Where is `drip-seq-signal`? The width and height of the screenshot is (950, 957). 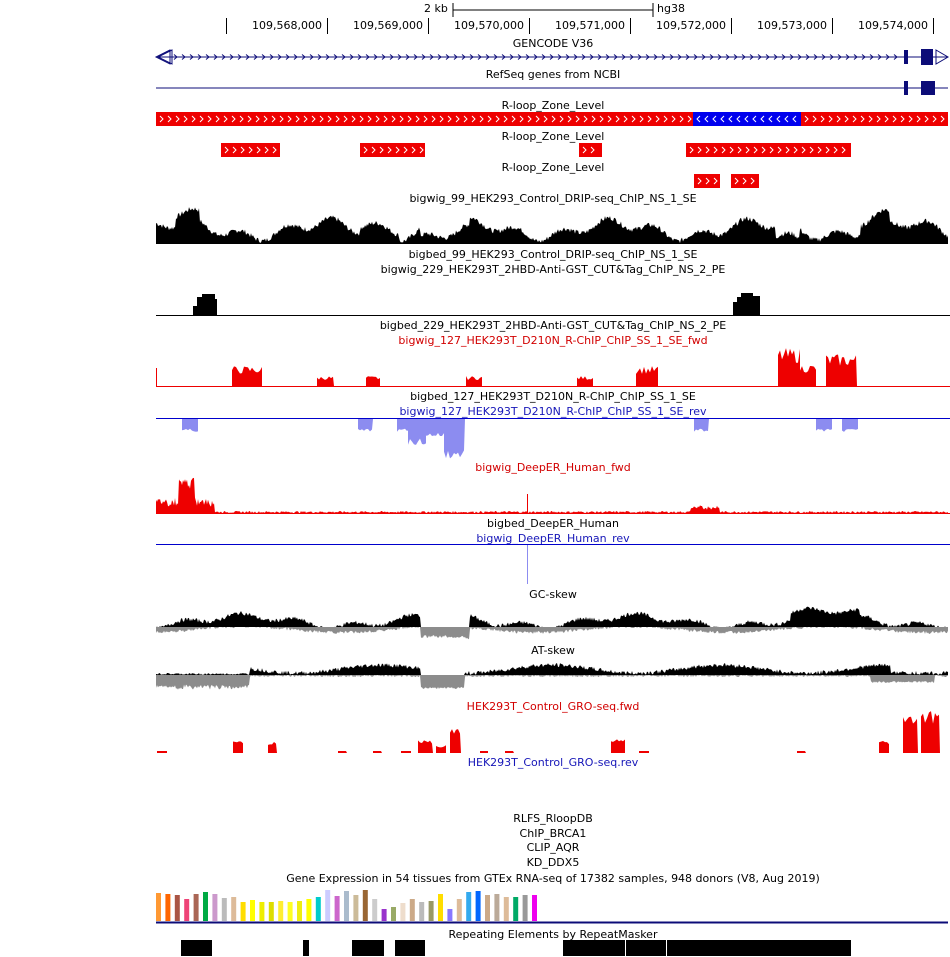
drip-seq-signal is located at coordinates (475, 225).